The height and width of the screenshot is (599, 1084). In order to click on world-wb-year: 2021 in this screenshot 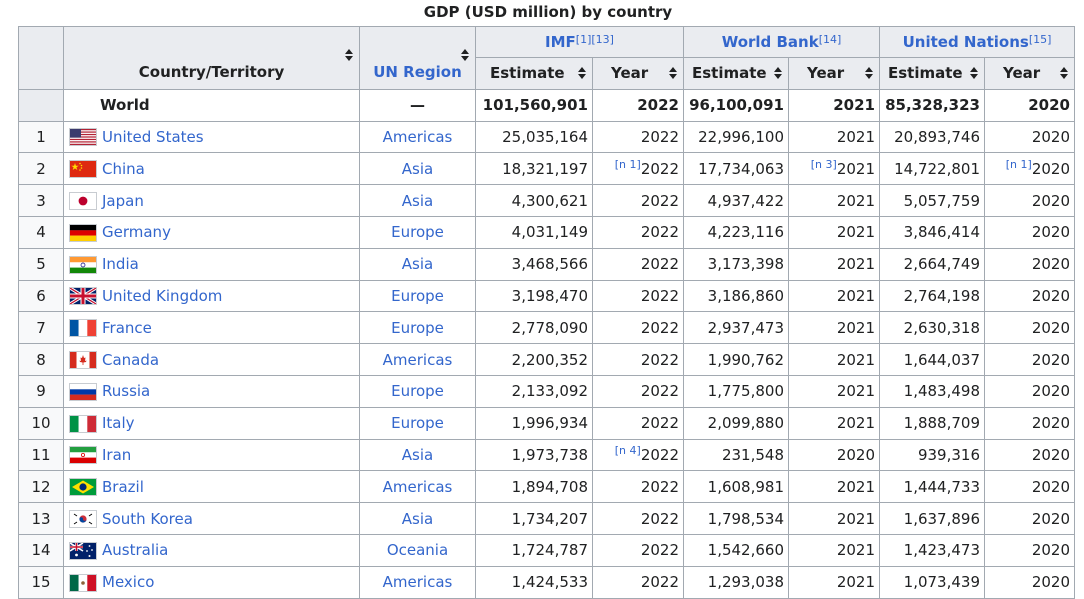, I will do `click(834, 105)`.